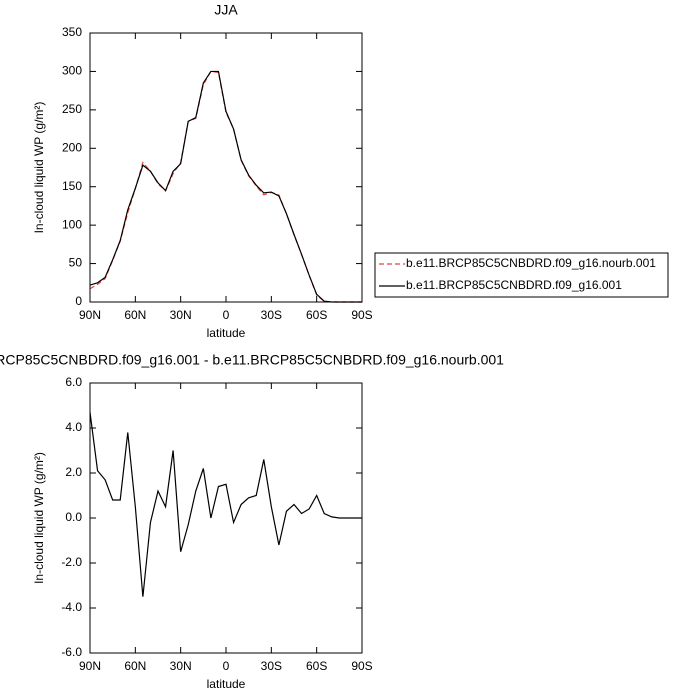 The height and width of the screenshot is (700, 700). Describe the element at coordinates (73, 517) in the screenshot. I see `y-tick-label: 0.0` at that location.